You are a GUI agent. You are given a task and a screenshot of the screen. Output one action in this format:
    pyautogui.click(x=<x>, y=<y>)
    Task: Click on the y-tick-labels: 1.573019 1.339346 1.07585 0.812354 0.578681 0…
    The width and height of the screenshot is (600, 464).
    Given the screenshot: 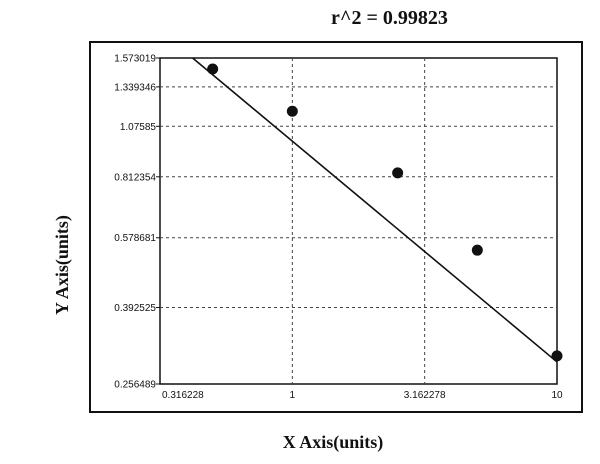 What is the action you would take?
    pyautogui.click(x=137, y=222)
    